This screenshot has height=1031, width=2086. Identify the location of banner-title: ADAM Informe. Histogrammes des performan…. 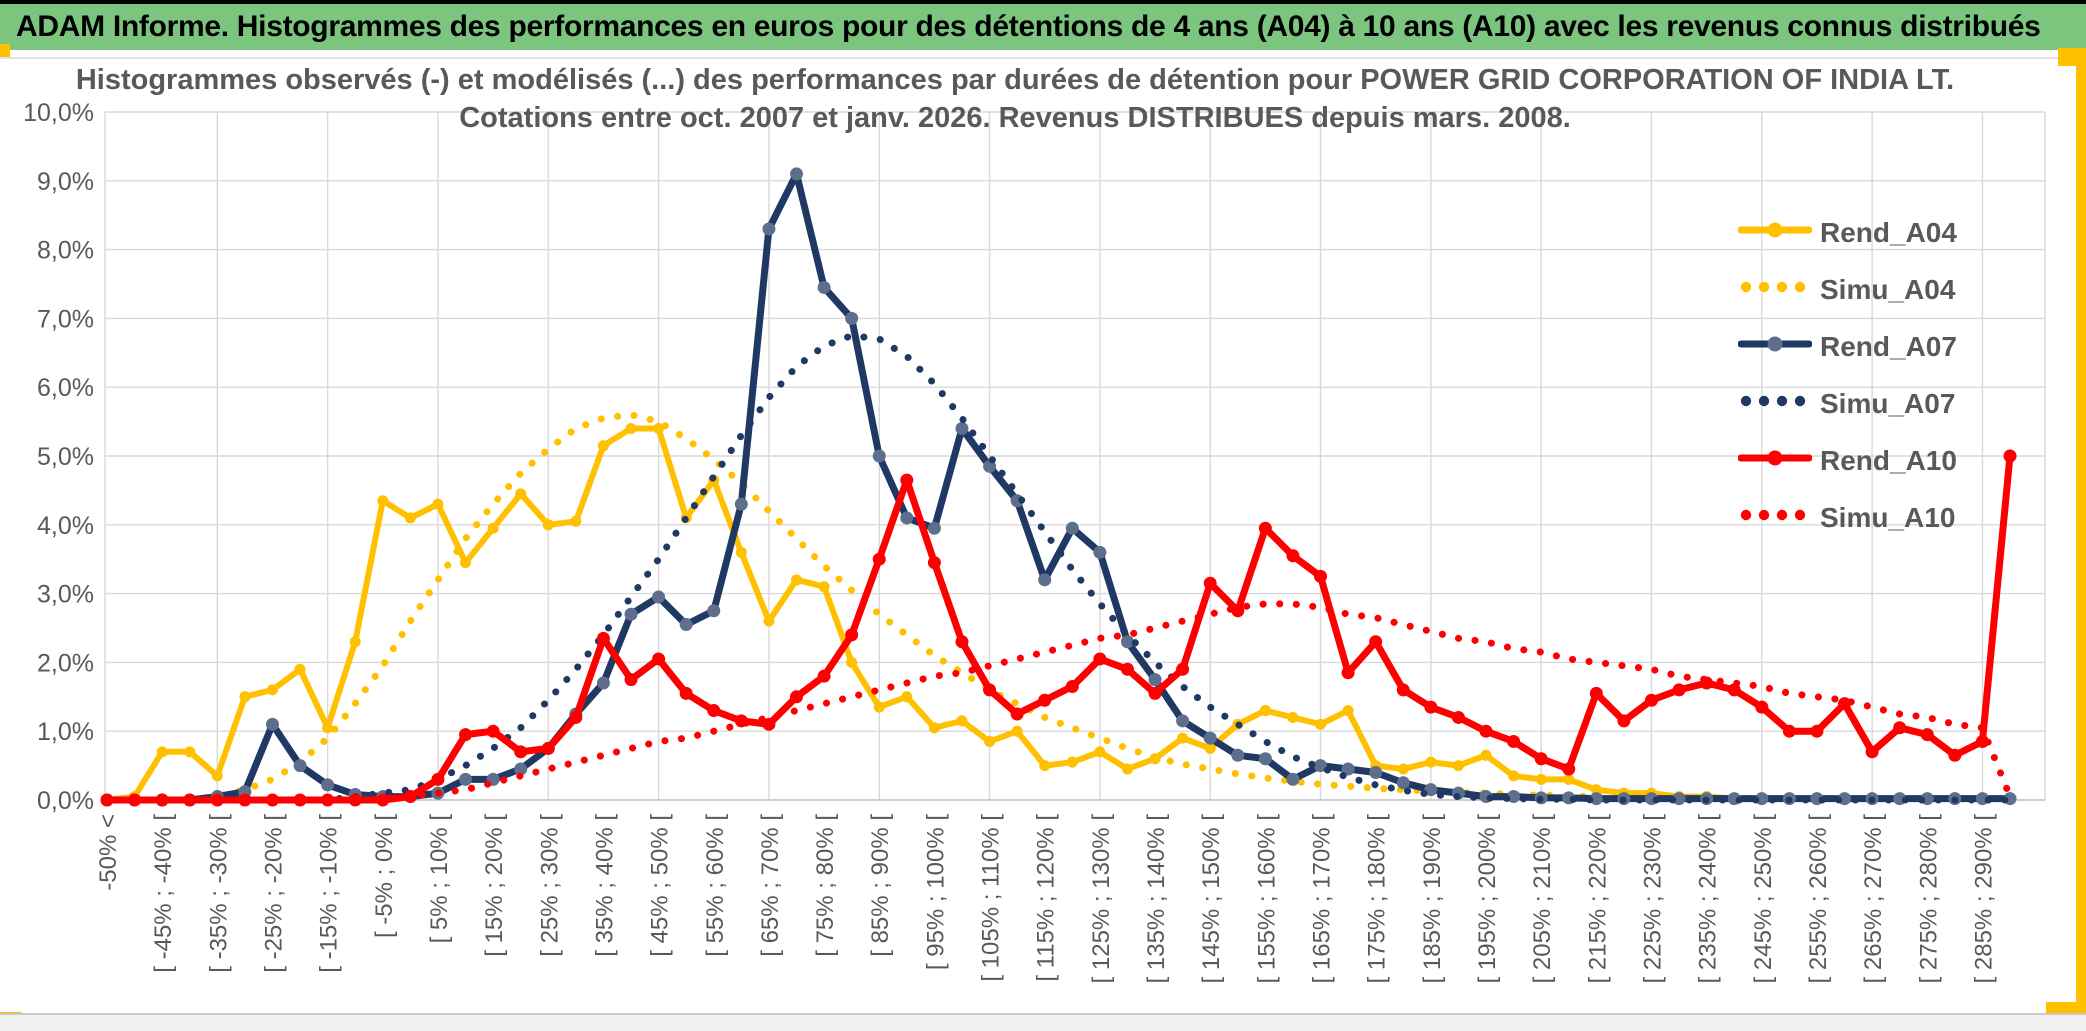
(1028, 26).